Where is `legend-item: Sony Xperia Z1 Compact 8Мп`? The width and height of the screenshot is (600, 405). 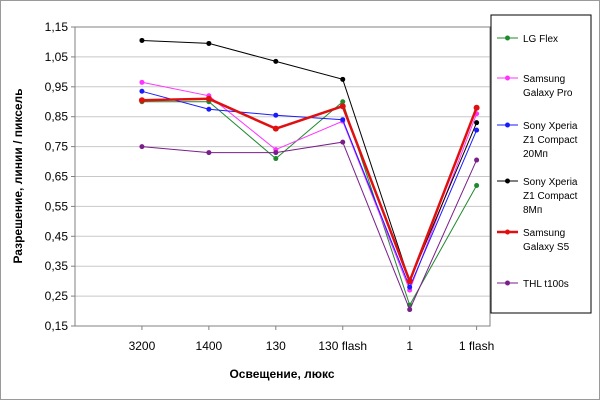 legend-item: Sony Xperia Z1 Compact 8Мп is located at coordinates (537, 196).